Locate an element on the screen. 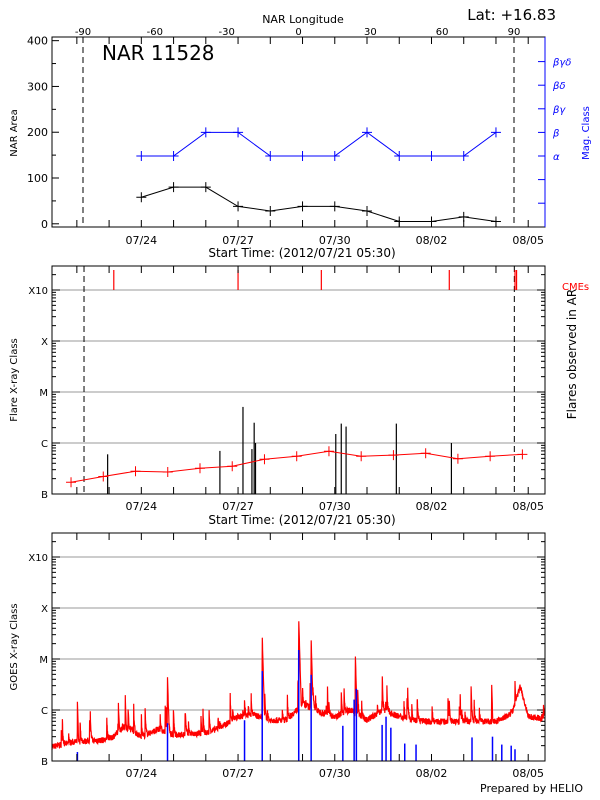  p3-y-tick-label: M is located at coordinates (43, 660).